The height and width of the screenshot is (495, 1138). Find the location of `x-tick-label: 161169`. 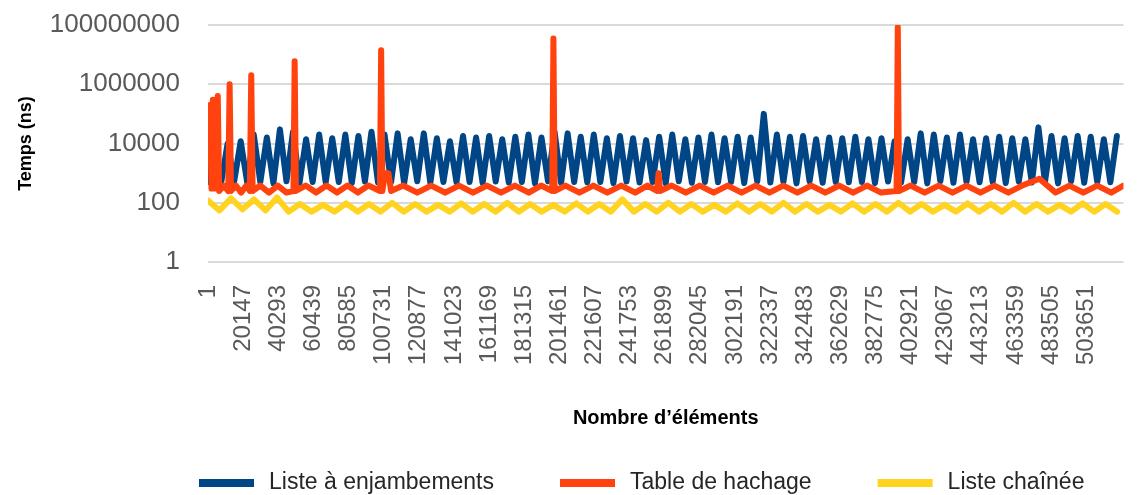

x-tick-label: 161169 is located at coordinates (487, 324).